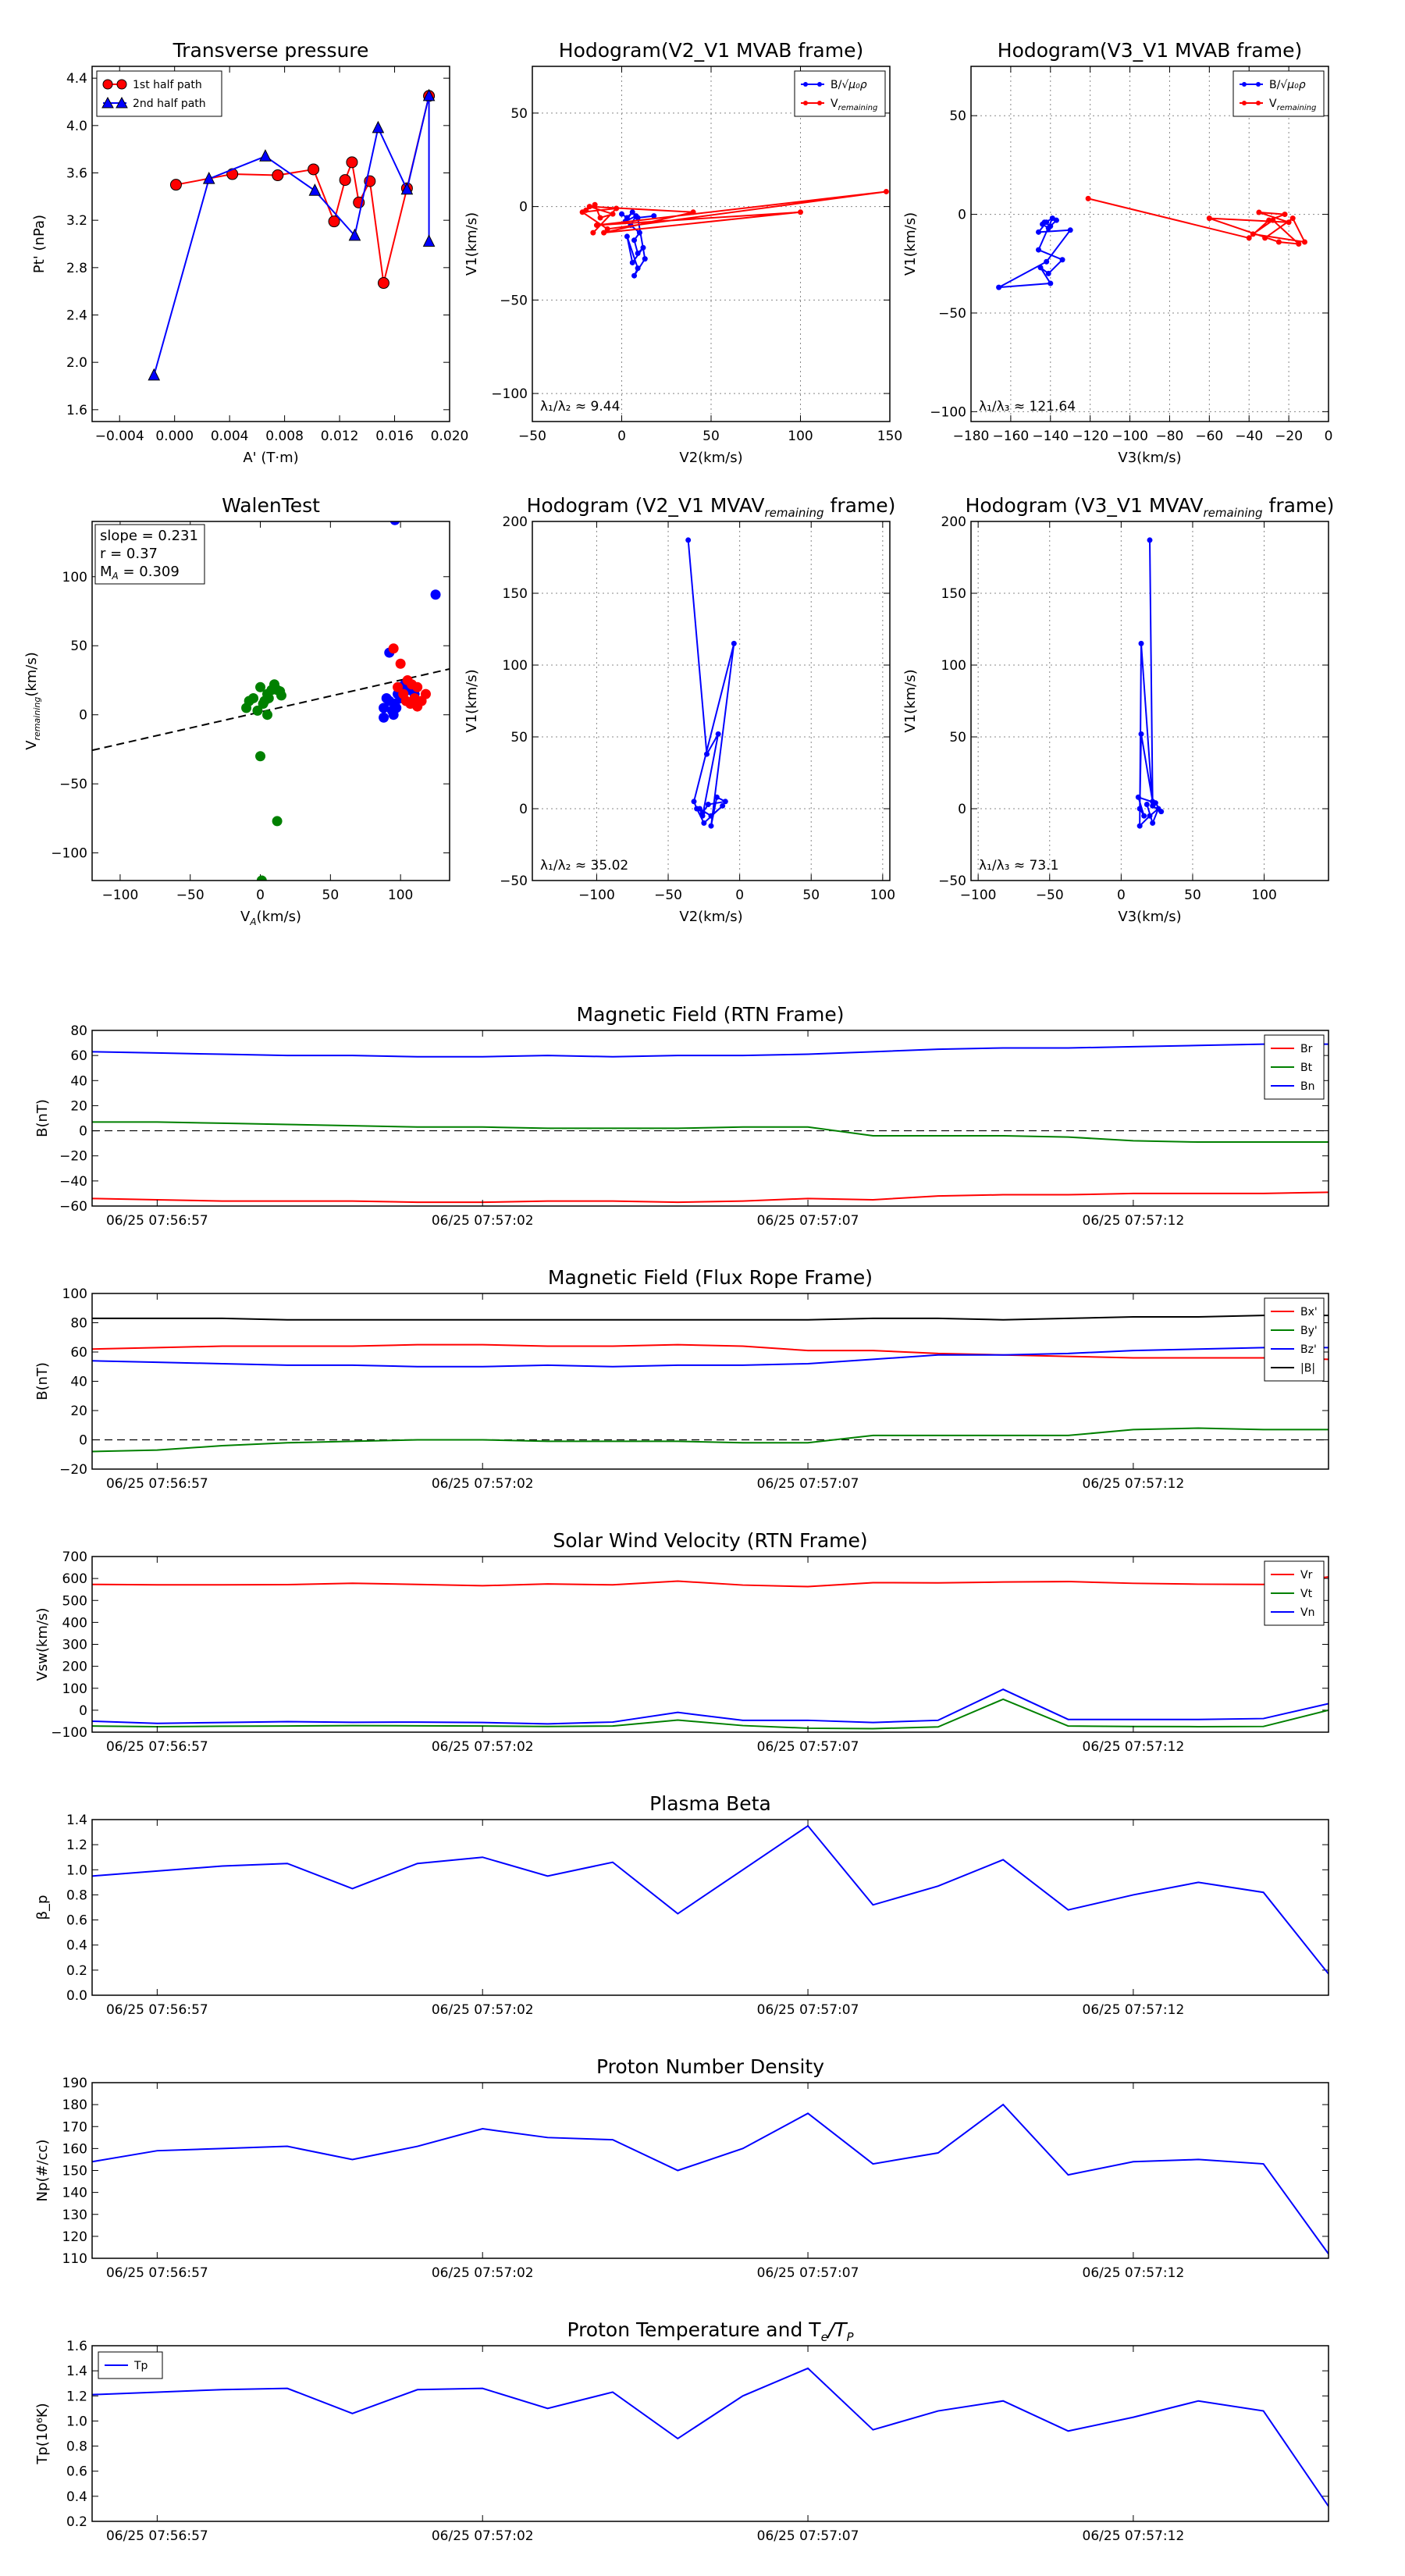 This screenshot has width=1405, height=2576. I want to click on y-tick-label: 80, so click(78, 1324).